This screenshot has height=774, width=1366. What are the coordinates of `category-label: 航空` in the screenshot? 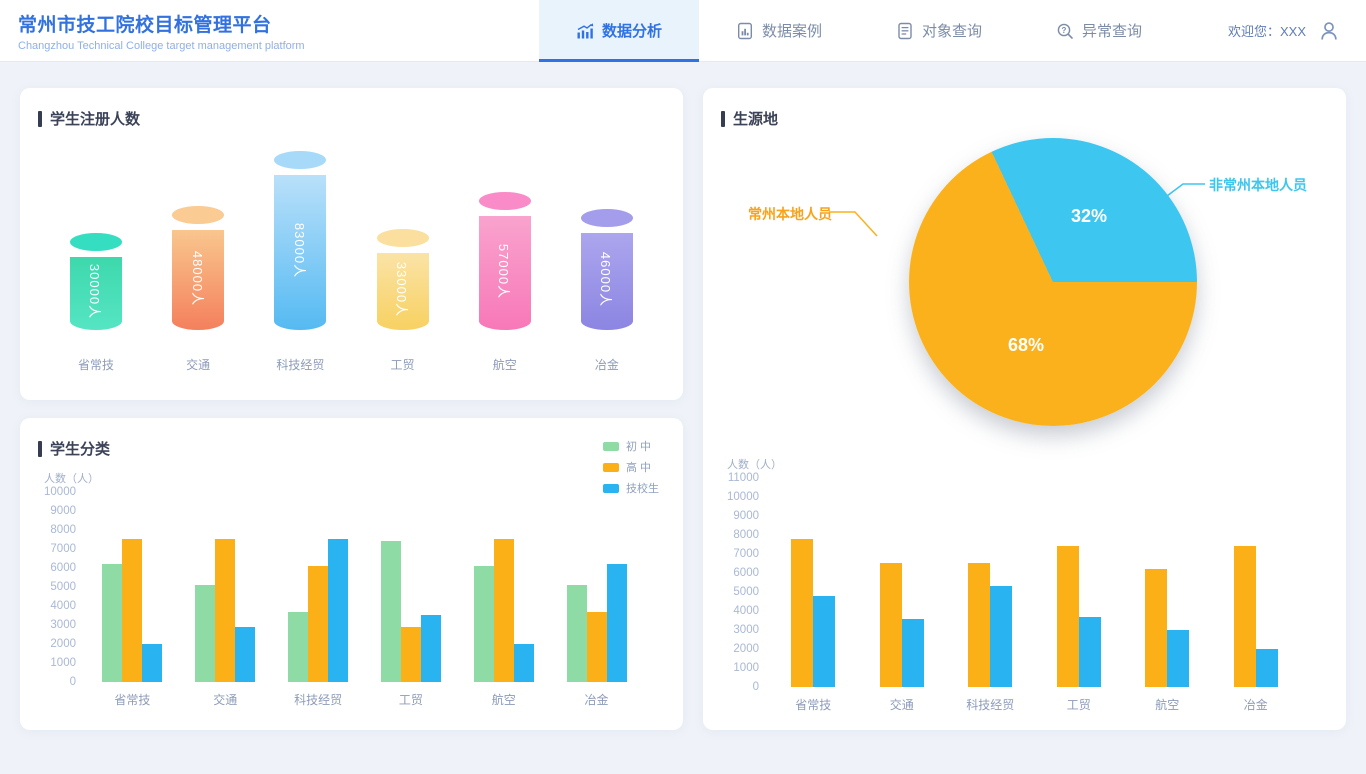 It's located at (504, 365).